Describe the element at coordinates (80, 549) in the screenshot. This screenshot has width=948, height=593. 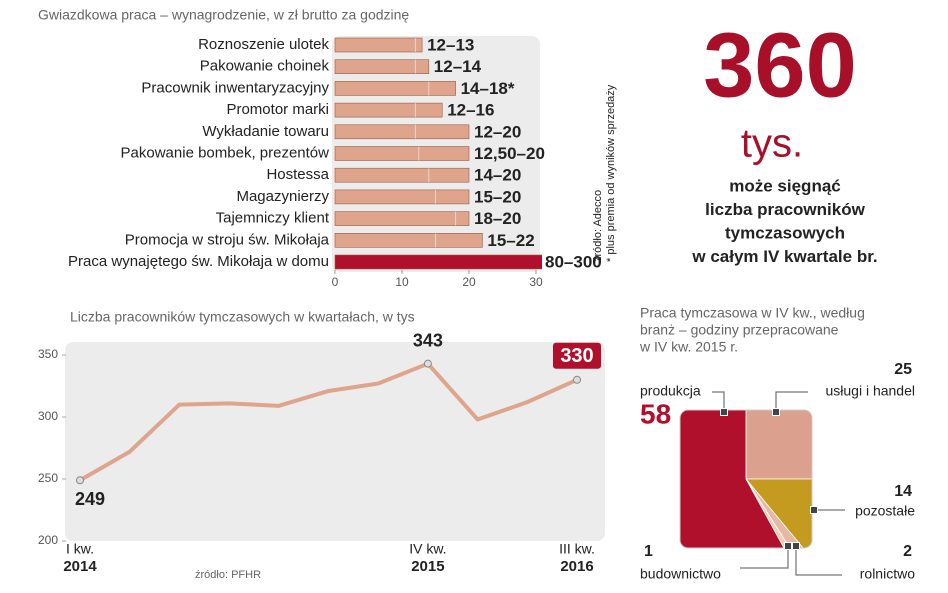
I see `x-tick-label: I kw.` at that location.